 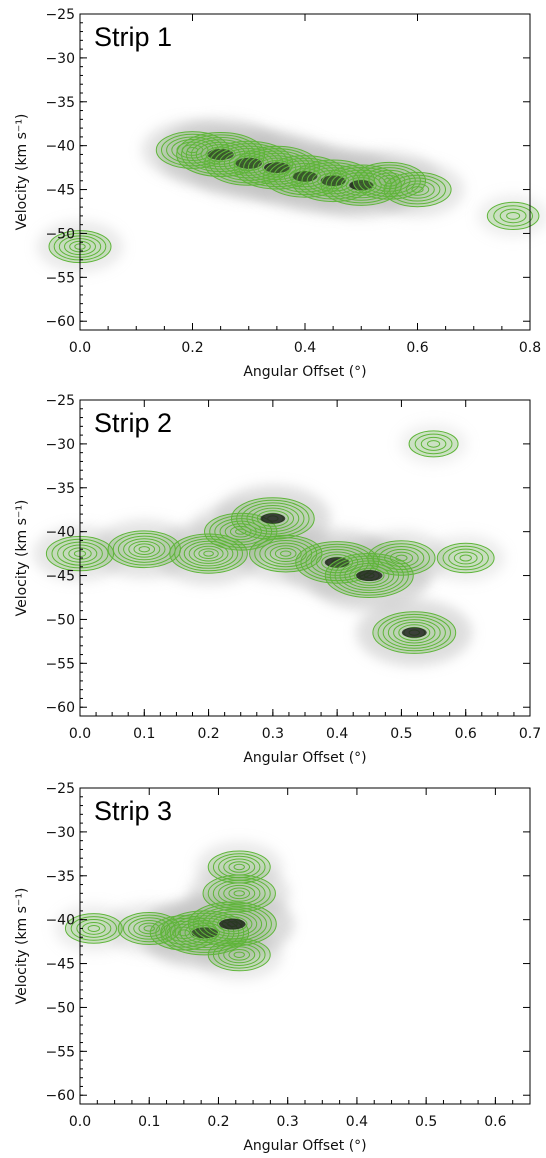 I want to click on y-tick-label: −55, so click(x=60, y=1052).